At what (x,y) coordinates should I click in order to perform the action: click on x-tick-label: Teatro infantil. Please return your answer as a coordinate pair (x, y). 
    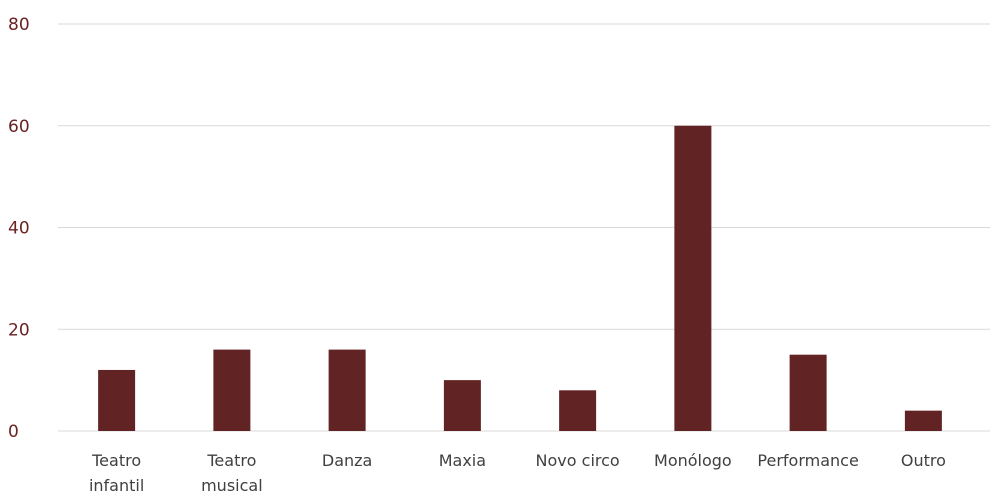
    Looking at the image, I should click on (116, 472).